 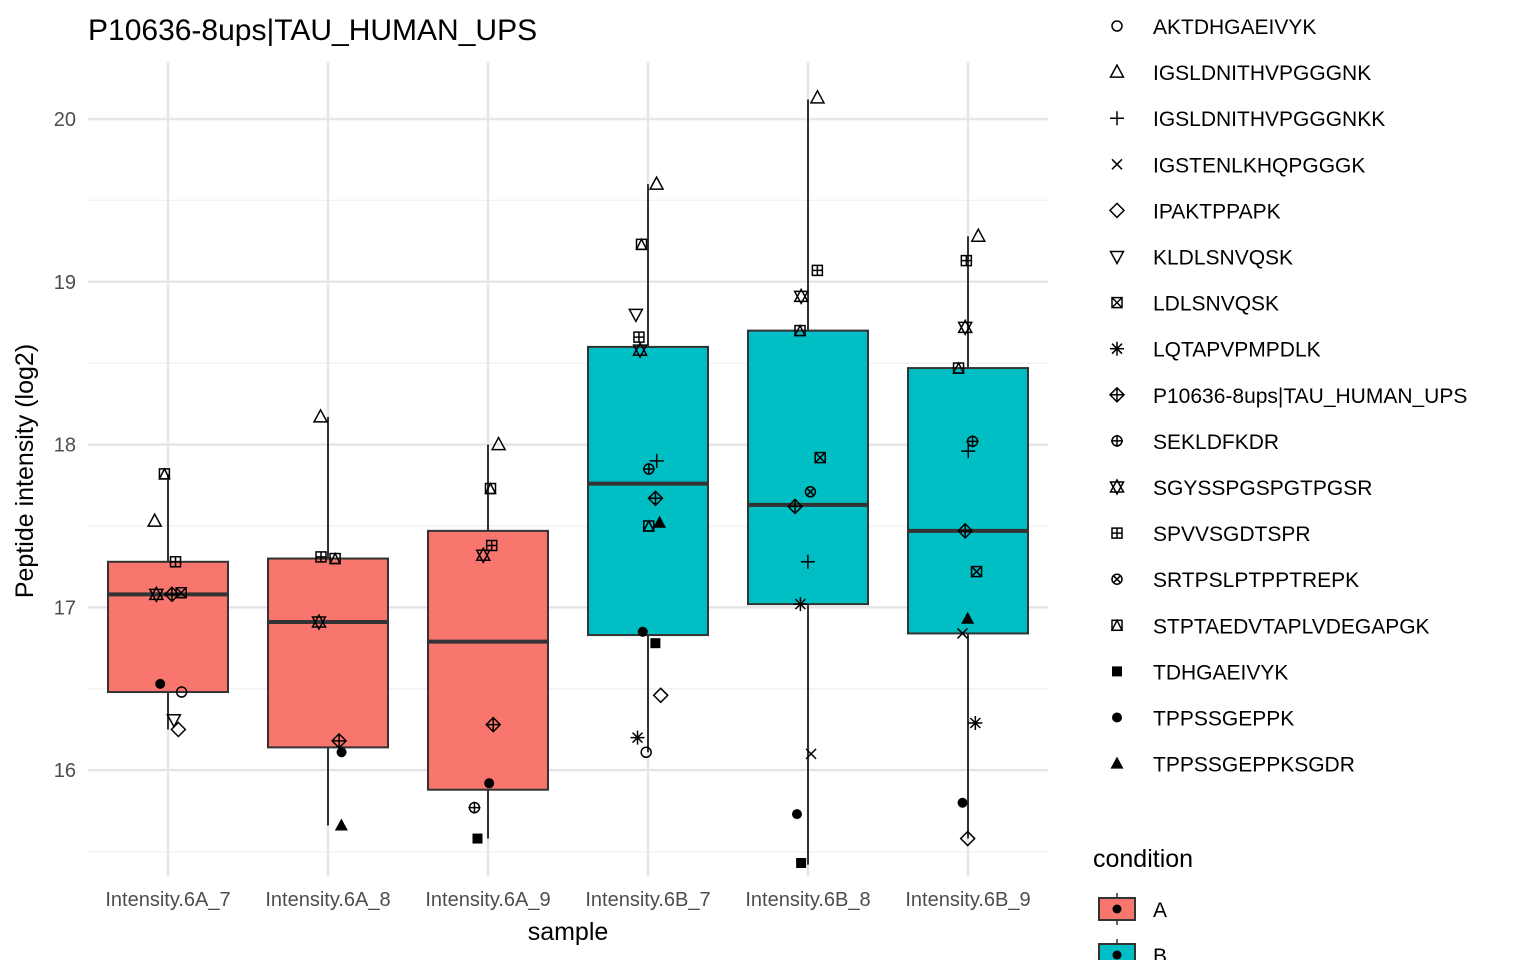 What do you see at coordinates (1256, 580) in the screenshot?
I see `legend-label: SRTPSLPTPPTREPK` at bounding box center [1256, 580].